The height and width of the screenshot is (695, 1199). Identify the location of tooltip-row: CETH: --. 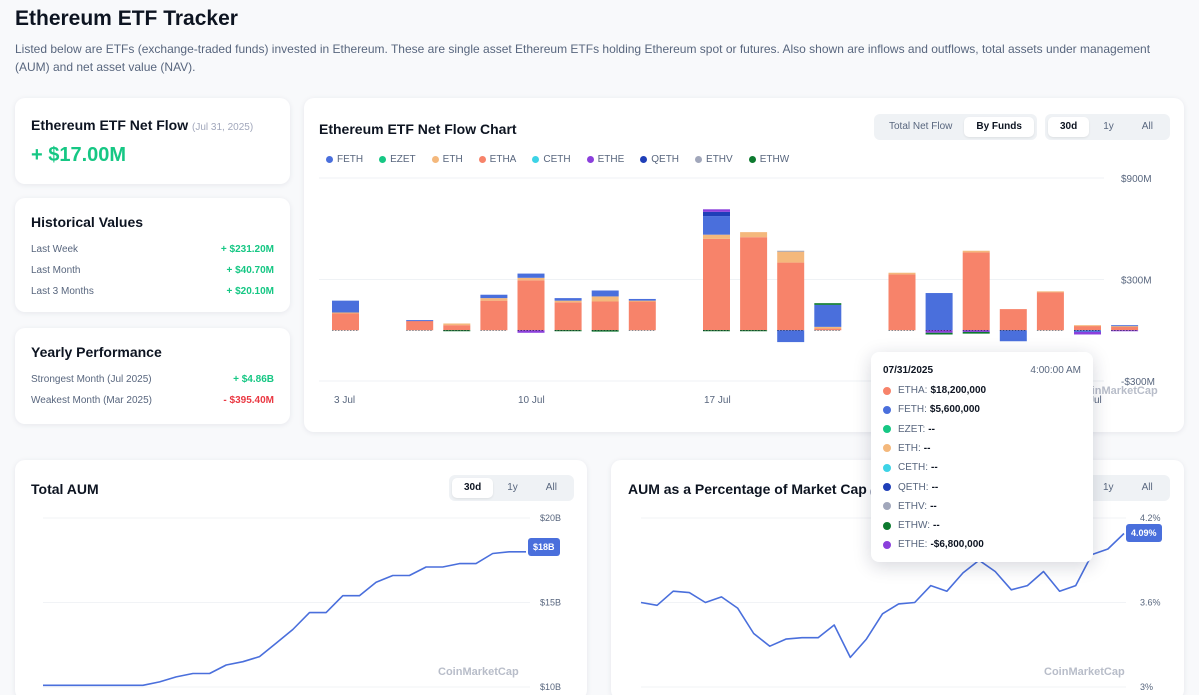
(910, 467).